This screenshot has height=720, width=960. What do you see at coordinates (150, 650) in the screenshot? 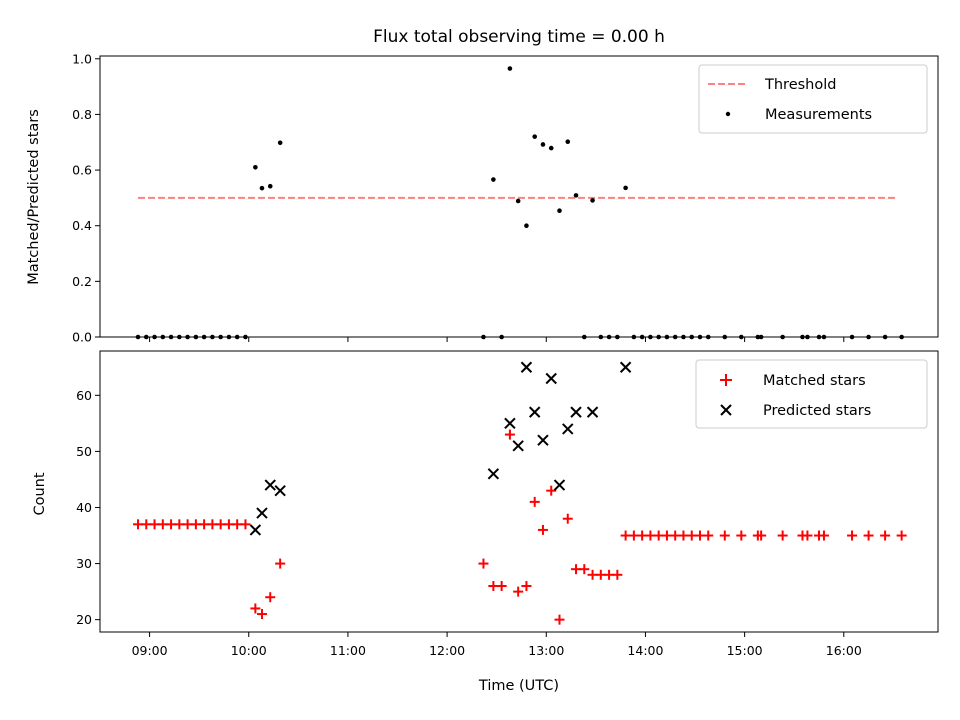
I see `x-tick-label: 09:00` at bounding box center [150, 650].